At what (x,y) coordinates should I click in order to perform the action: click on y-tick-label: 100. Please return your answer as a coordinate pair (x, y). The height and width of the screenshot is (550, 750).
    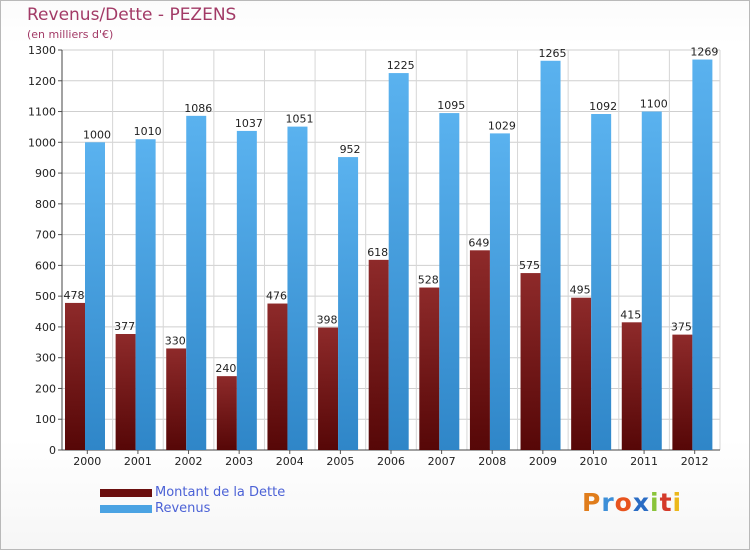
    Looking at the image, I should click on (45, 419).